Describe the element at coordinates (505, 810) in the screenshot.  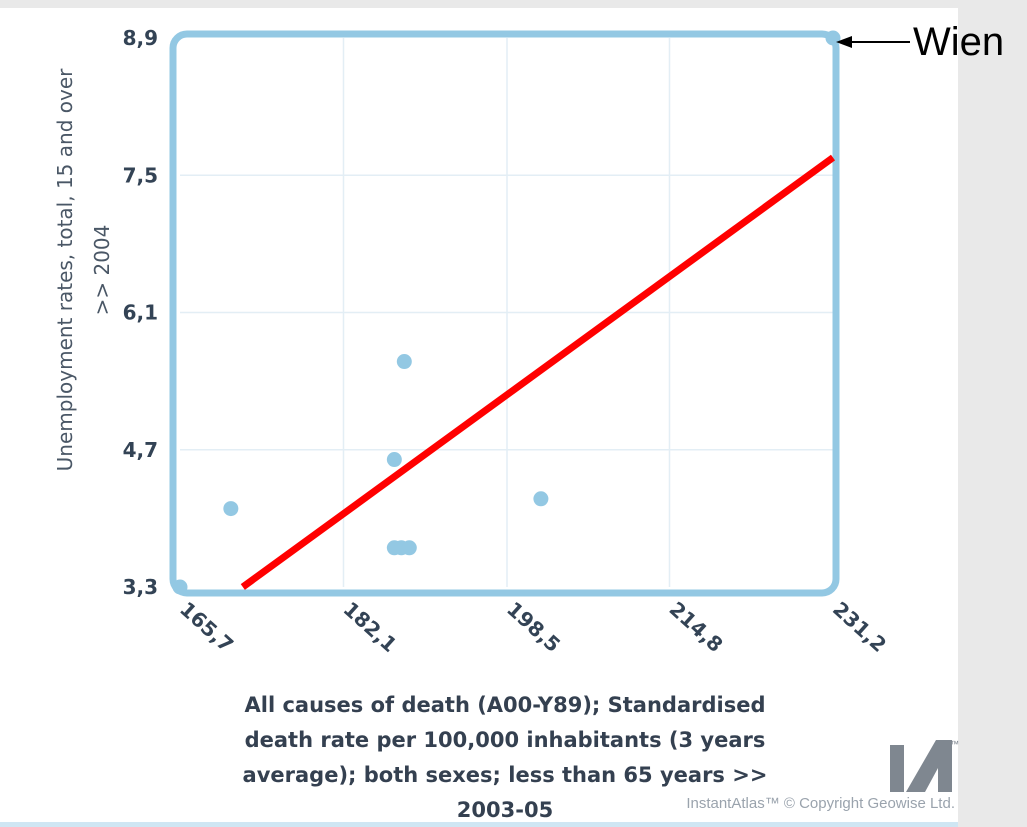
I see `x-axis-label-line-4: 2003-05` at that location.